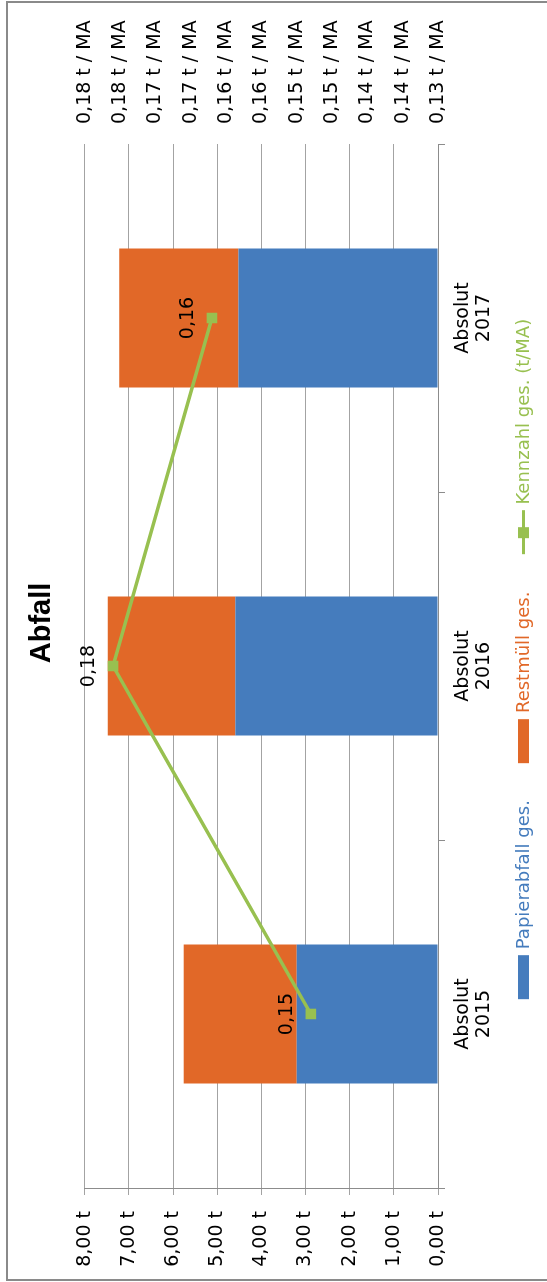 The height and width of the screenshot is (1282, 547). What do you see at coordinates (471, 666) in the screenshot?
I see `y-tick-label: Absolut 2016` at bounding box center [471, 666].